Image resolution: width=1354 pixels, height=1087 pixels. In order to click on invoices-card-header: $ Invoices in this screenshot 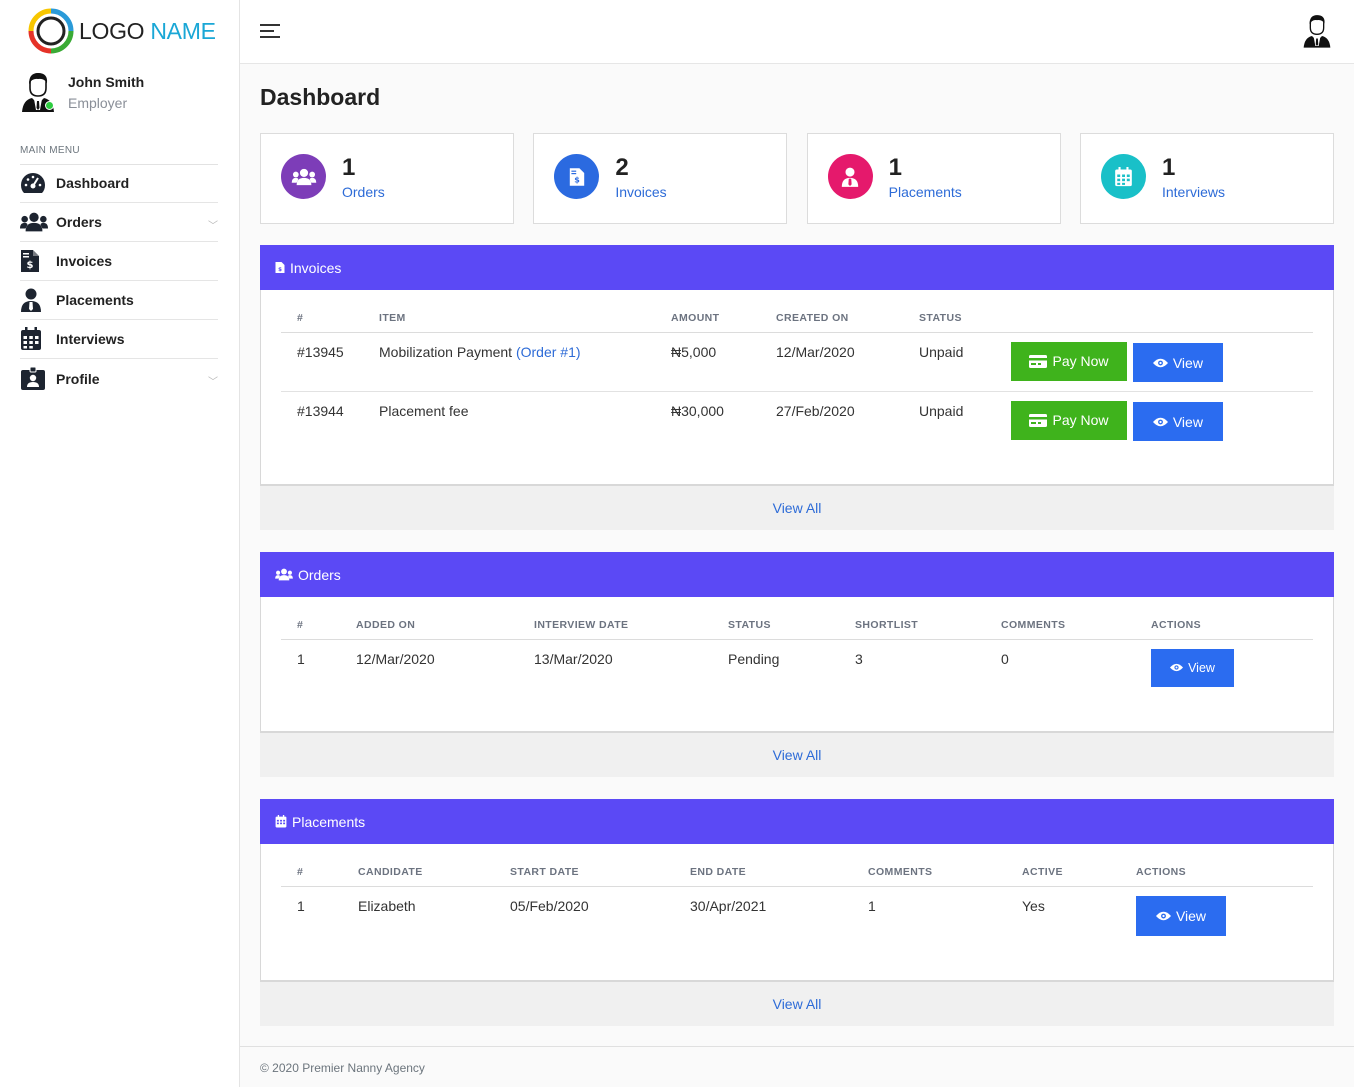, I will do `click(797, 267)`.